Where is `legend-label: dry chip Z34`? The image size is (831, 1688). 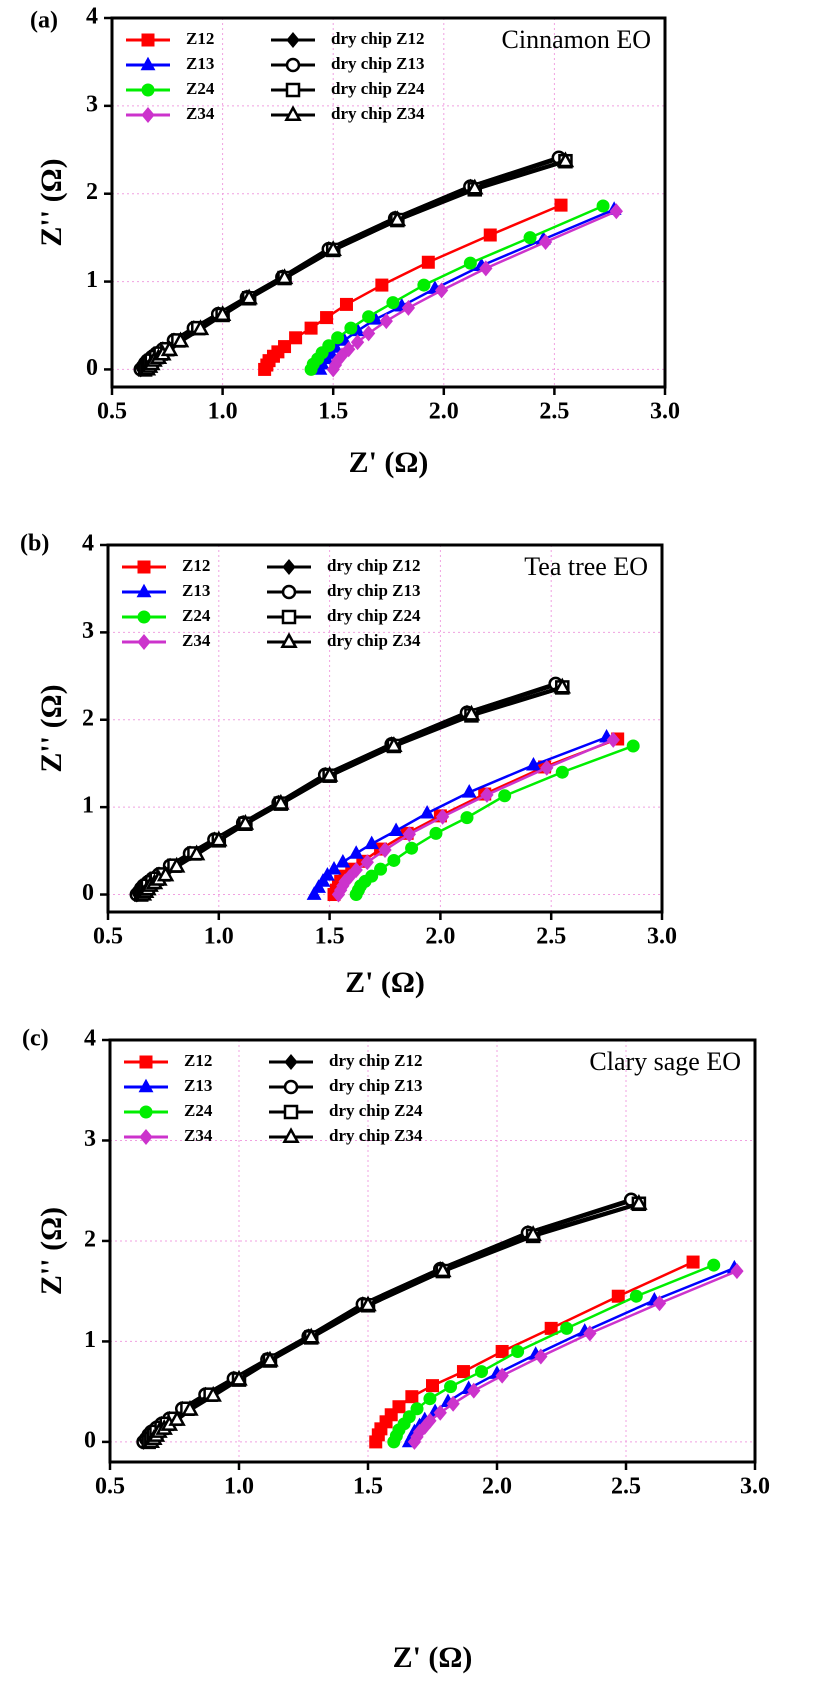
legend-label: dry chip Z34 is located at coordinates (374, 640).